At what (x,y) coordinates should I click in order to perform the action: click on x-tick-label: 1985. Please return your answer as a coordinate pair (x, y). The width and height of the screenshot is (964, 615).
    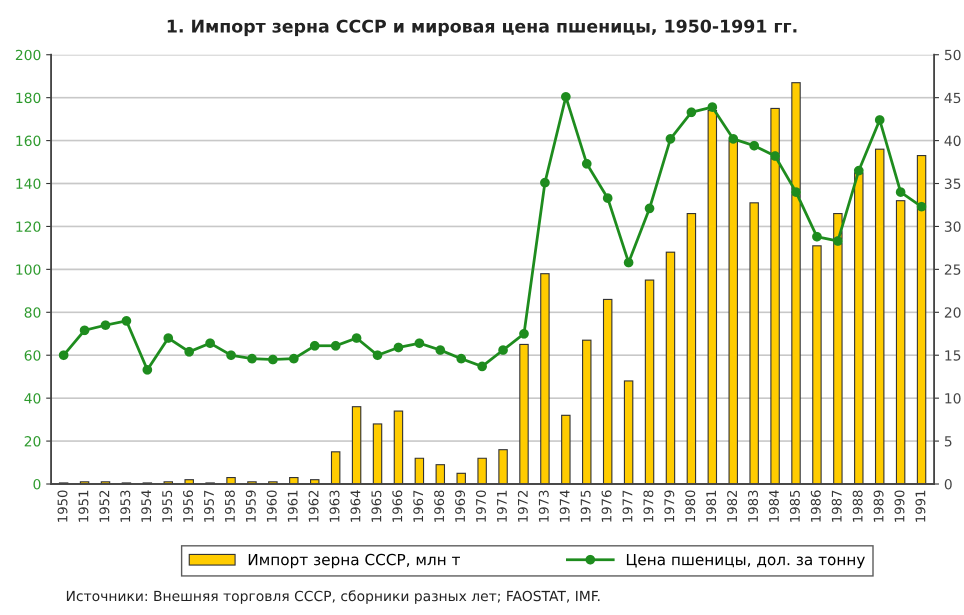
    Looking at the image, I should click on (795, 506).